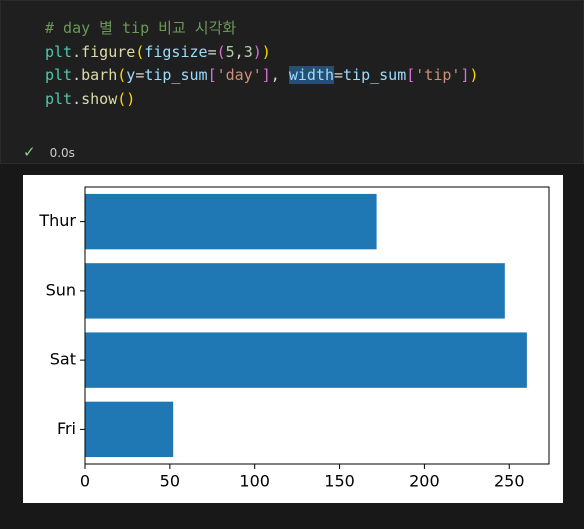  Describe the element at coordinates (99, 75) in the screenshot. I see `code-token: barh` at that location.